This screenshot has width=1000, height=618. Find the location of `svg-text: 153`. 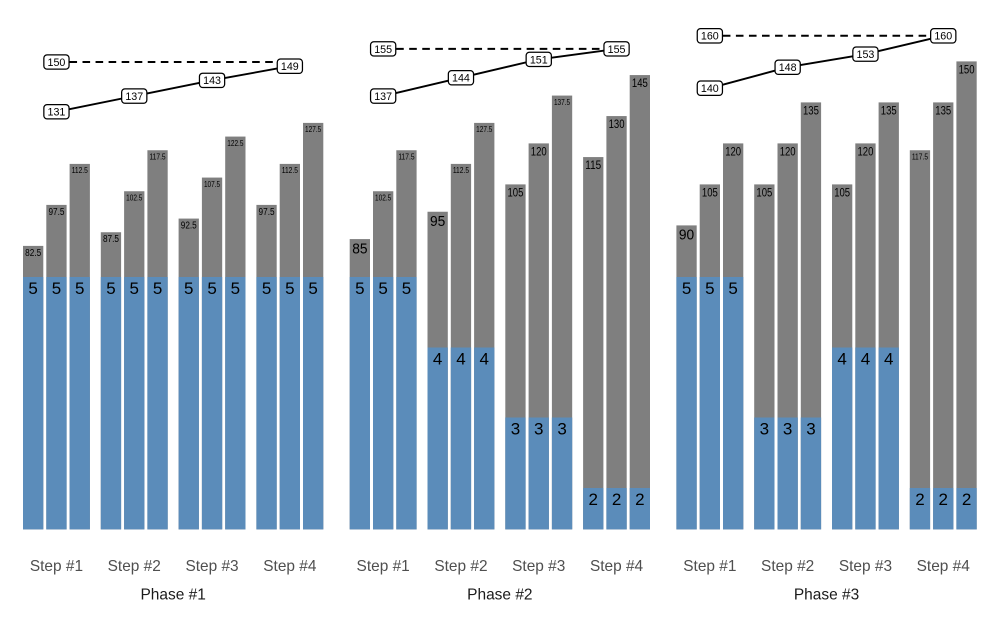

svg-text: 153 is located at coordinates (866, 55).